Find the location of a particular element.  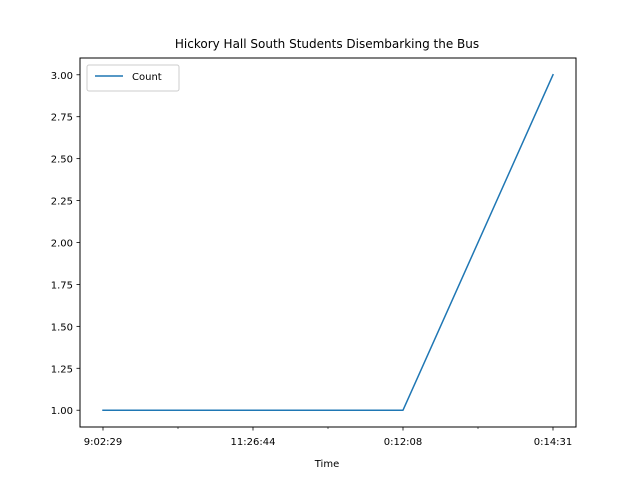

legend-box is located at coordinates (133, 78).